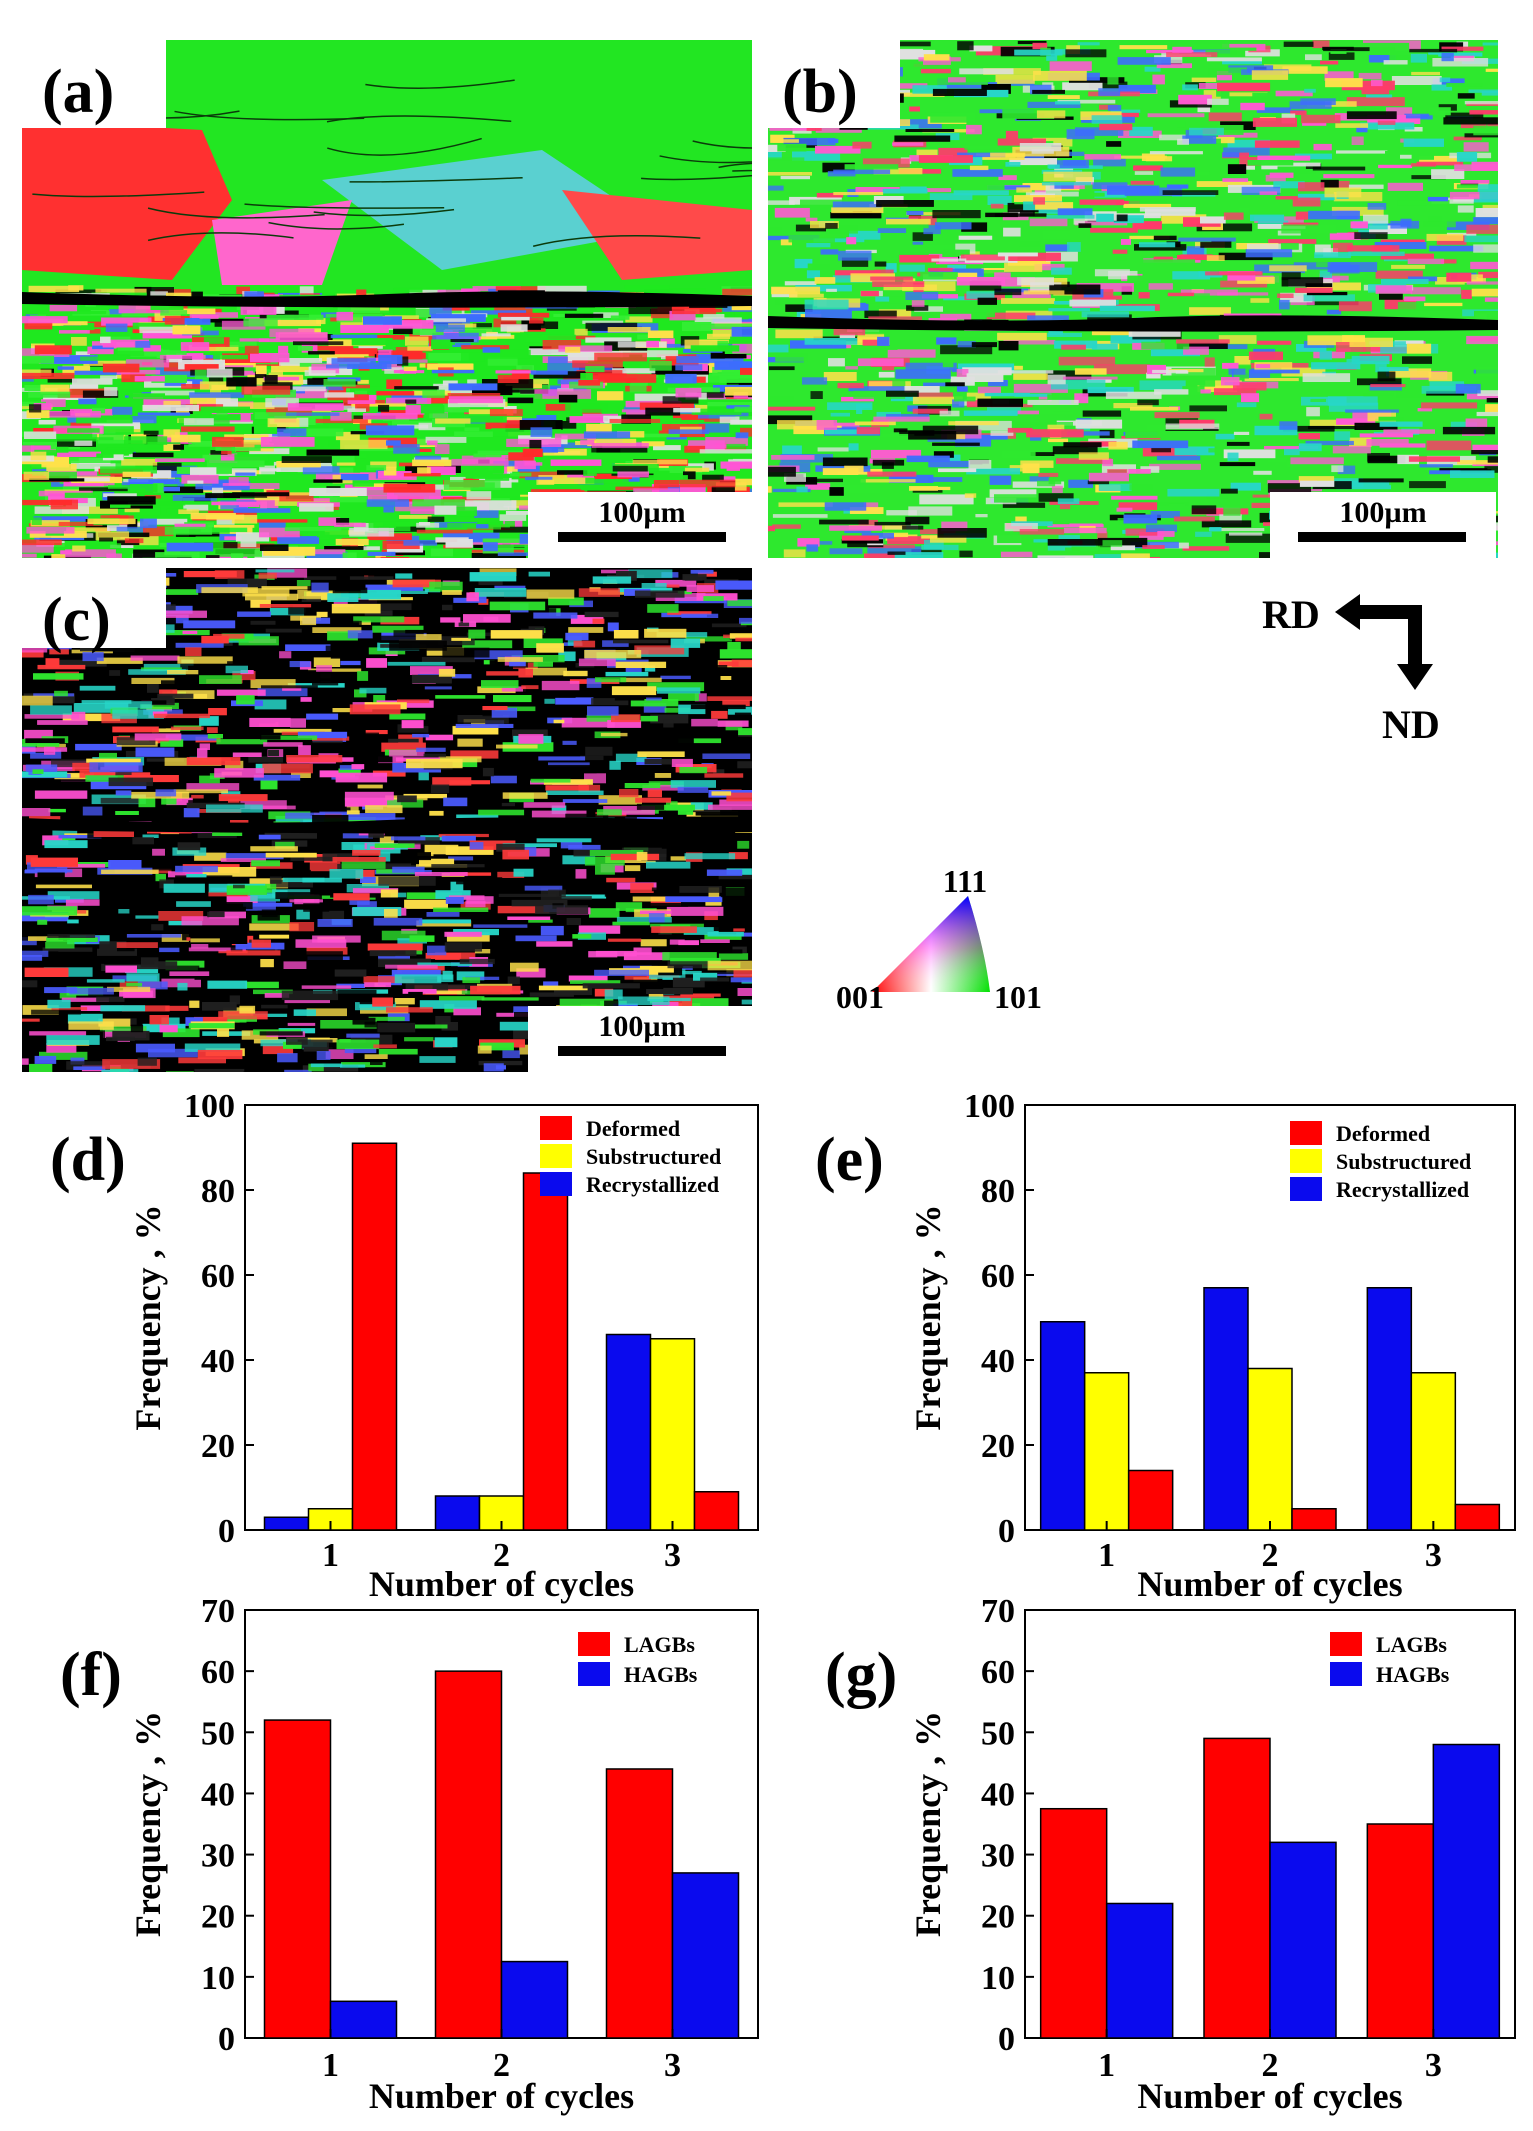 The width and height of the screenshot is (1533, 2131). I want to click on panel-label-f: (f), so click(91, 1675).